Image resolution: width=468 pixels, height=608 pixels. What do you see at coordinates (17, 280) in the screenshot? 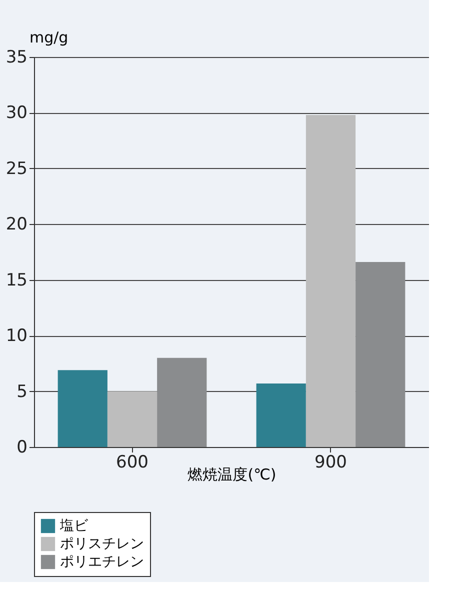
I see `y-tick-label: 15` at bounding box center [17, 280].